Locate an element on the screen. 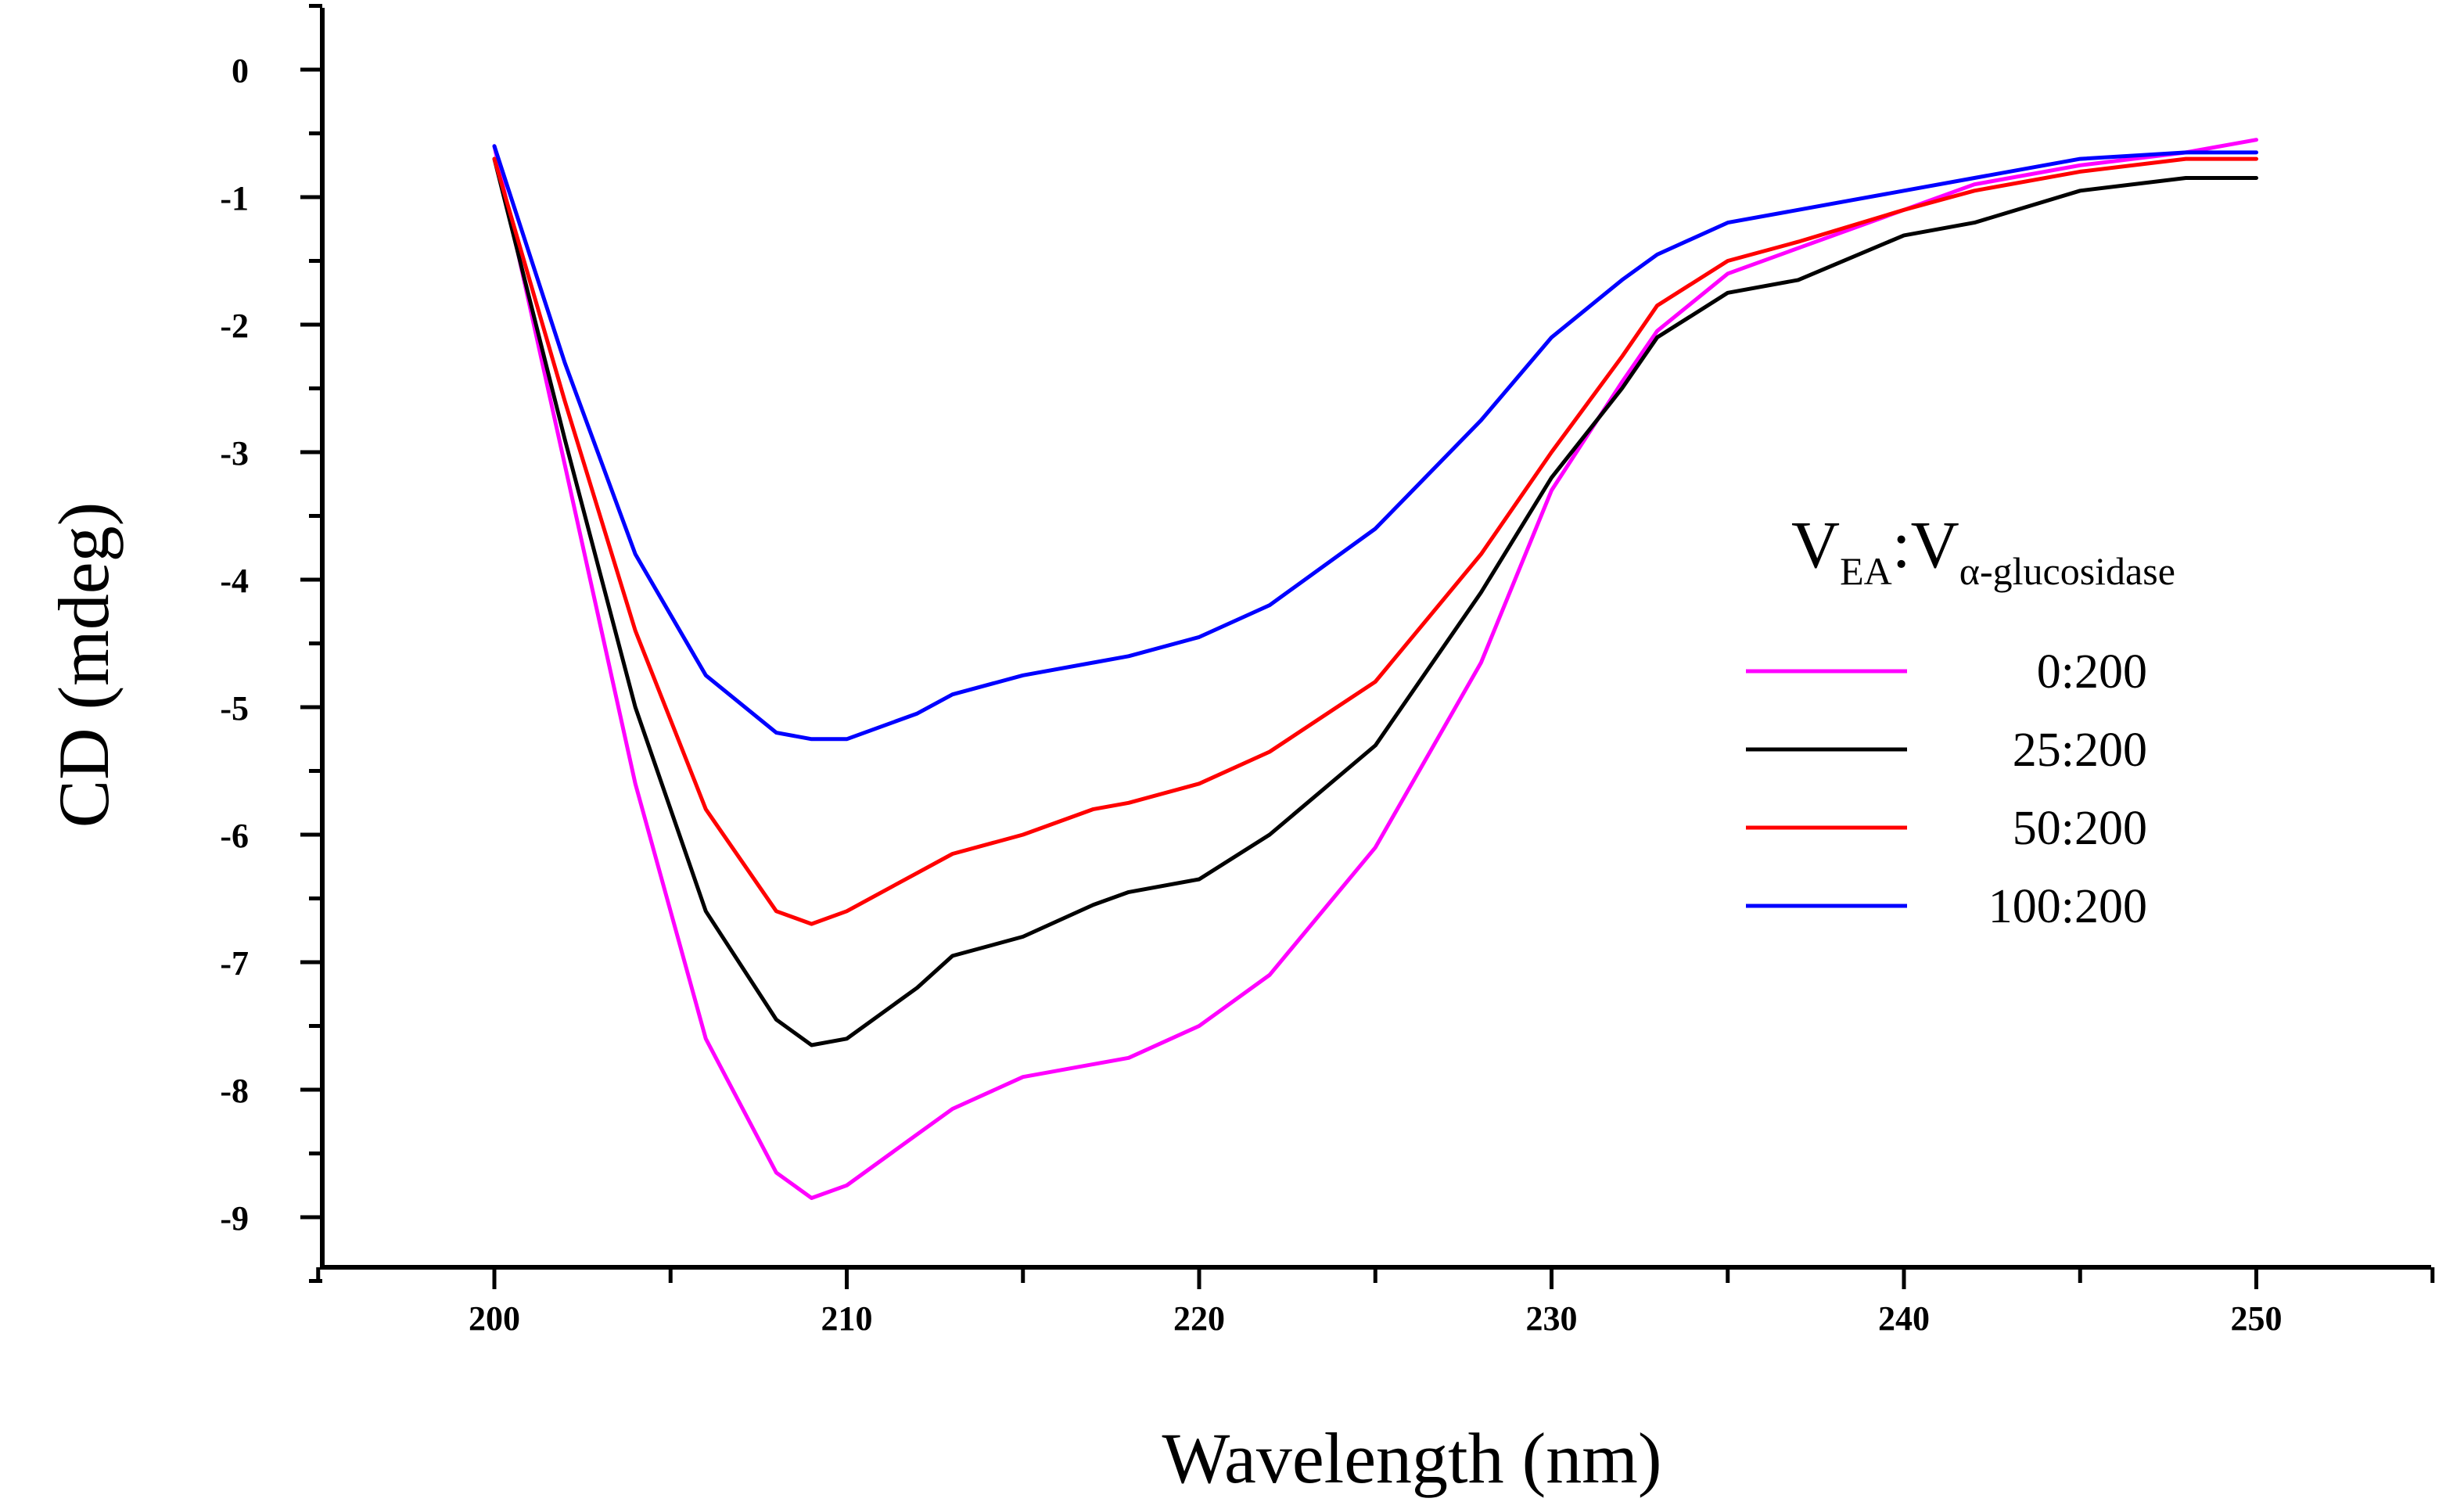  legend-title-sub-enzyme: α-glucosidase is located at coordinates (2067, 571).